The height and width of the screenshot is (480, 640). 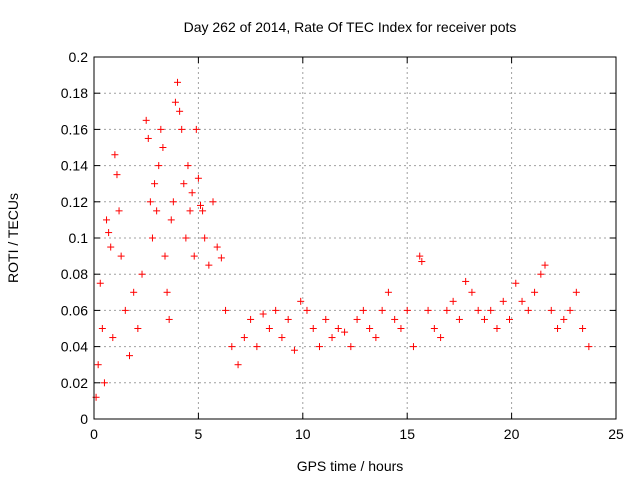 I want to click on x-axis-label: GPS time / hours, so click(x=350, y=466).